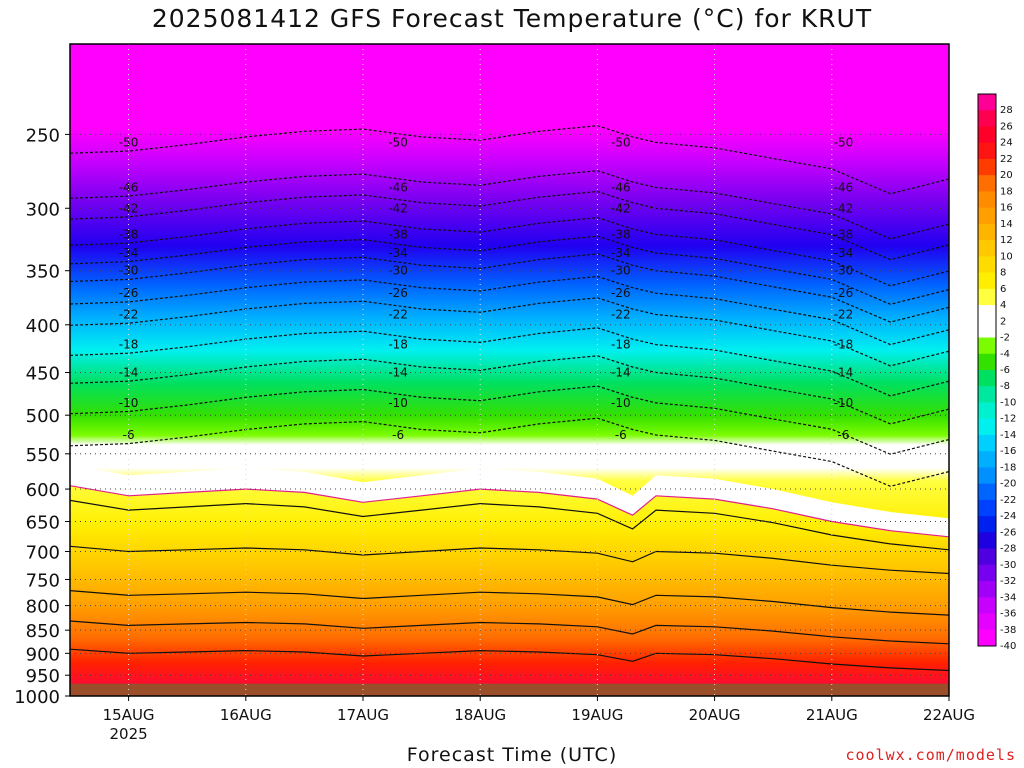 Image resolution: width=1024 pixels, height=768 pixels. Describe the element at coordinates (246, 715) in the screenshot. I see `x-tick-label: 16AUG` at that location.